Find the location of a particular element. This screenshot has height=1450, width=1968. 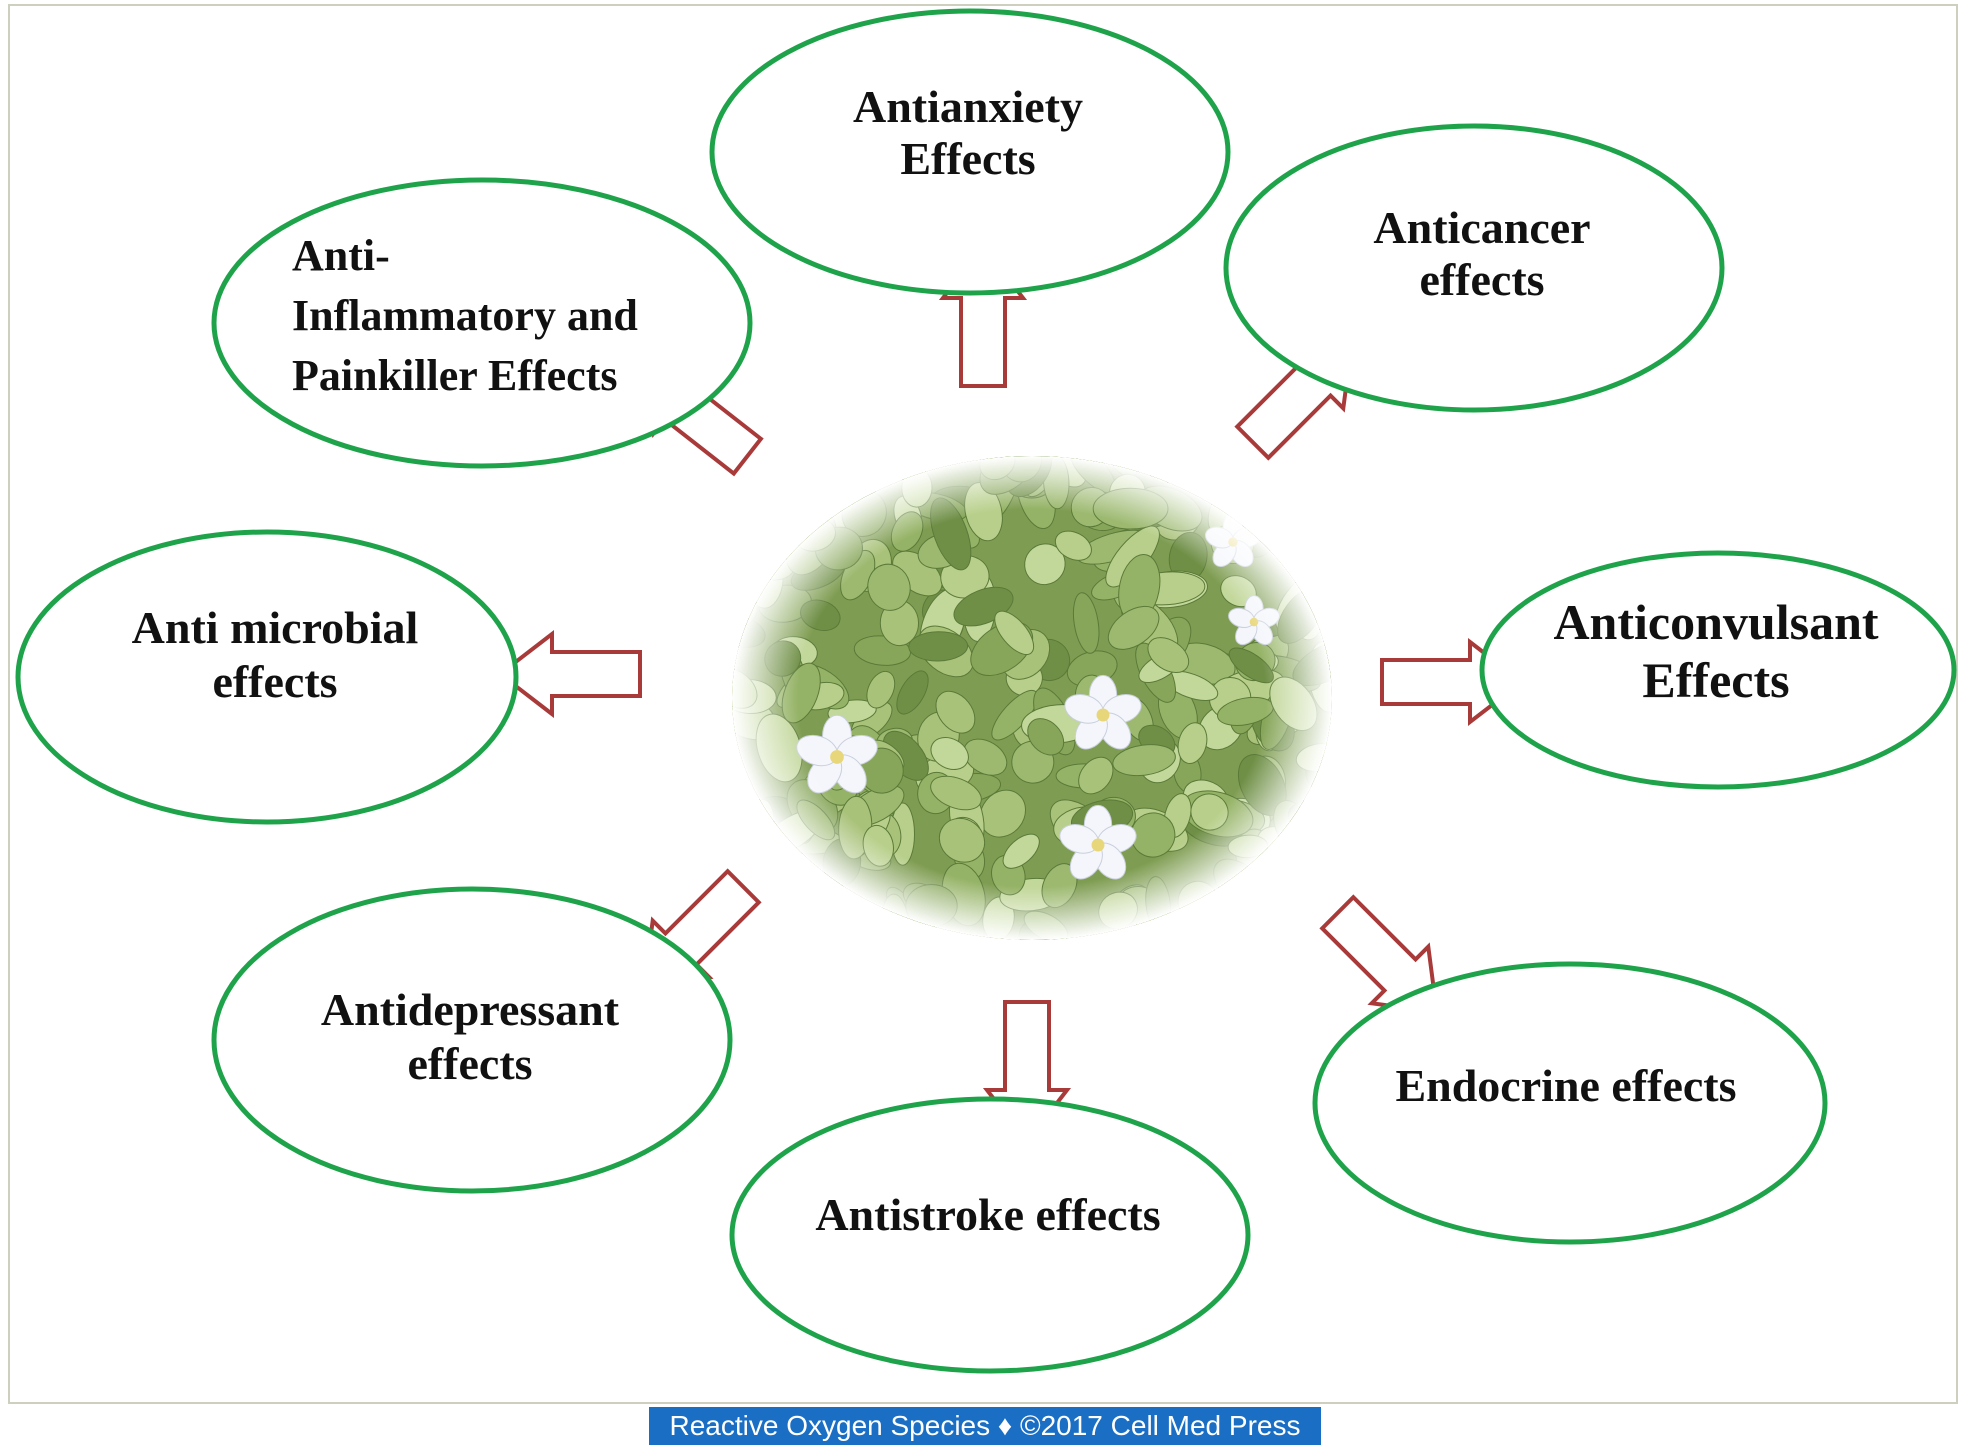

node-label: Antidepressant is located at coordinates (470, 1009).